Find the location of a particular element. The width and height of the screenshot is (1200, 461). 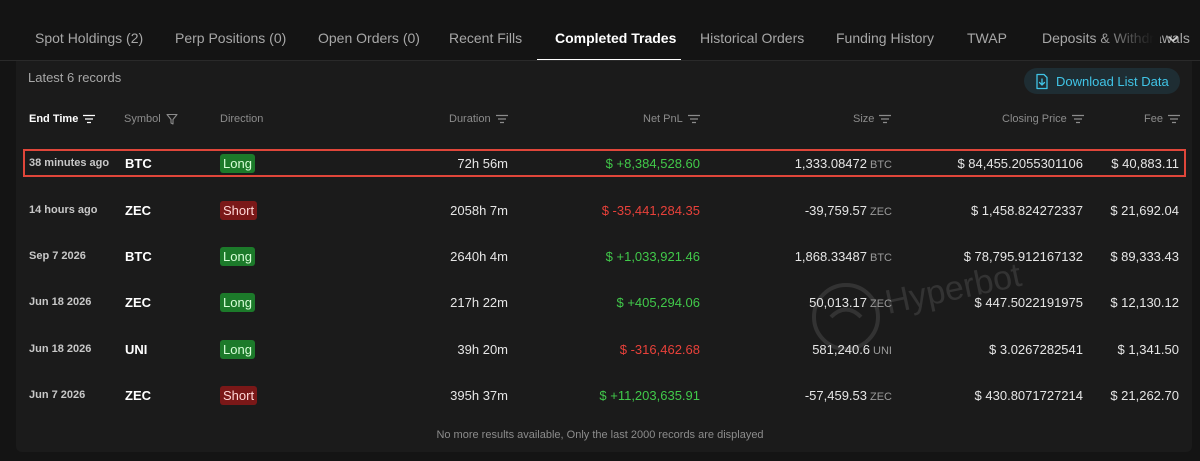

size-cell: 1,333.08472 BTC is located at coordinates (843, 163).